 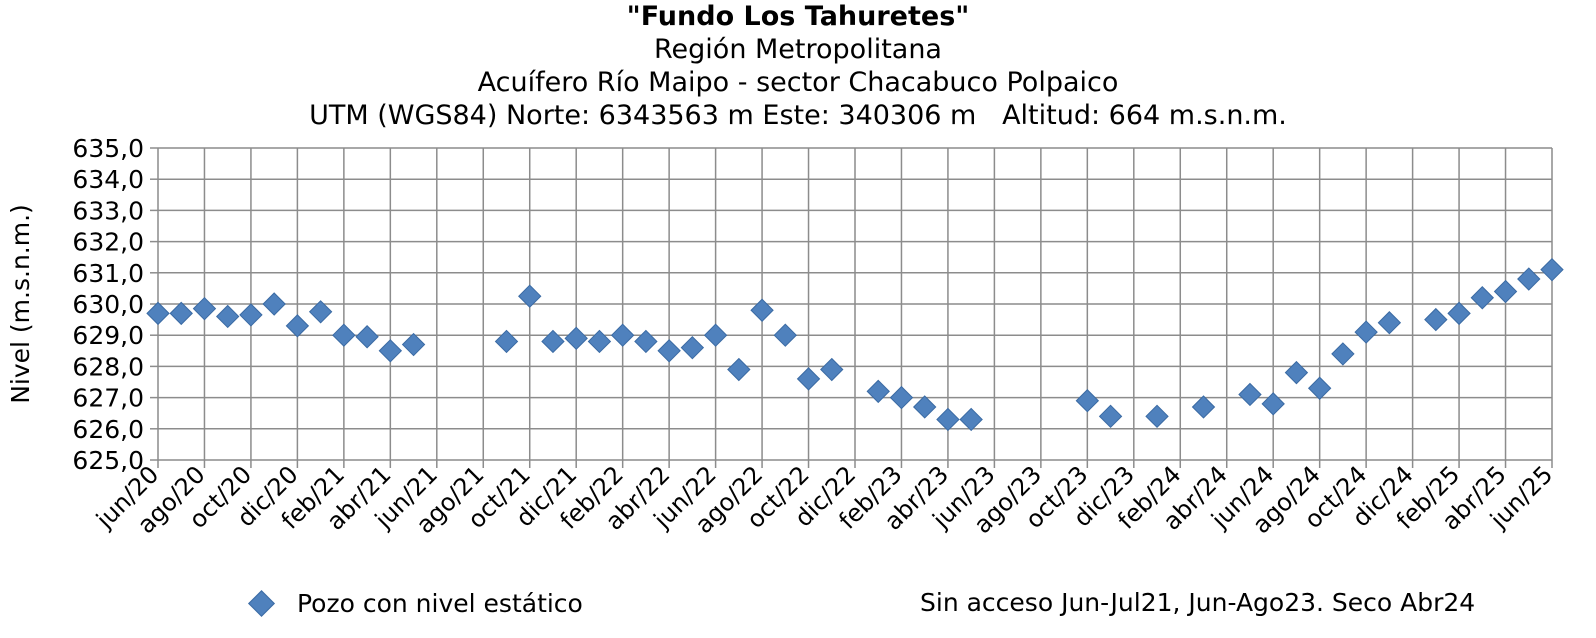 What do you see at coordinates (108, 304) in the screenshot?
I see `y-tick-label: 630,0` at bounding box center [108, 304].